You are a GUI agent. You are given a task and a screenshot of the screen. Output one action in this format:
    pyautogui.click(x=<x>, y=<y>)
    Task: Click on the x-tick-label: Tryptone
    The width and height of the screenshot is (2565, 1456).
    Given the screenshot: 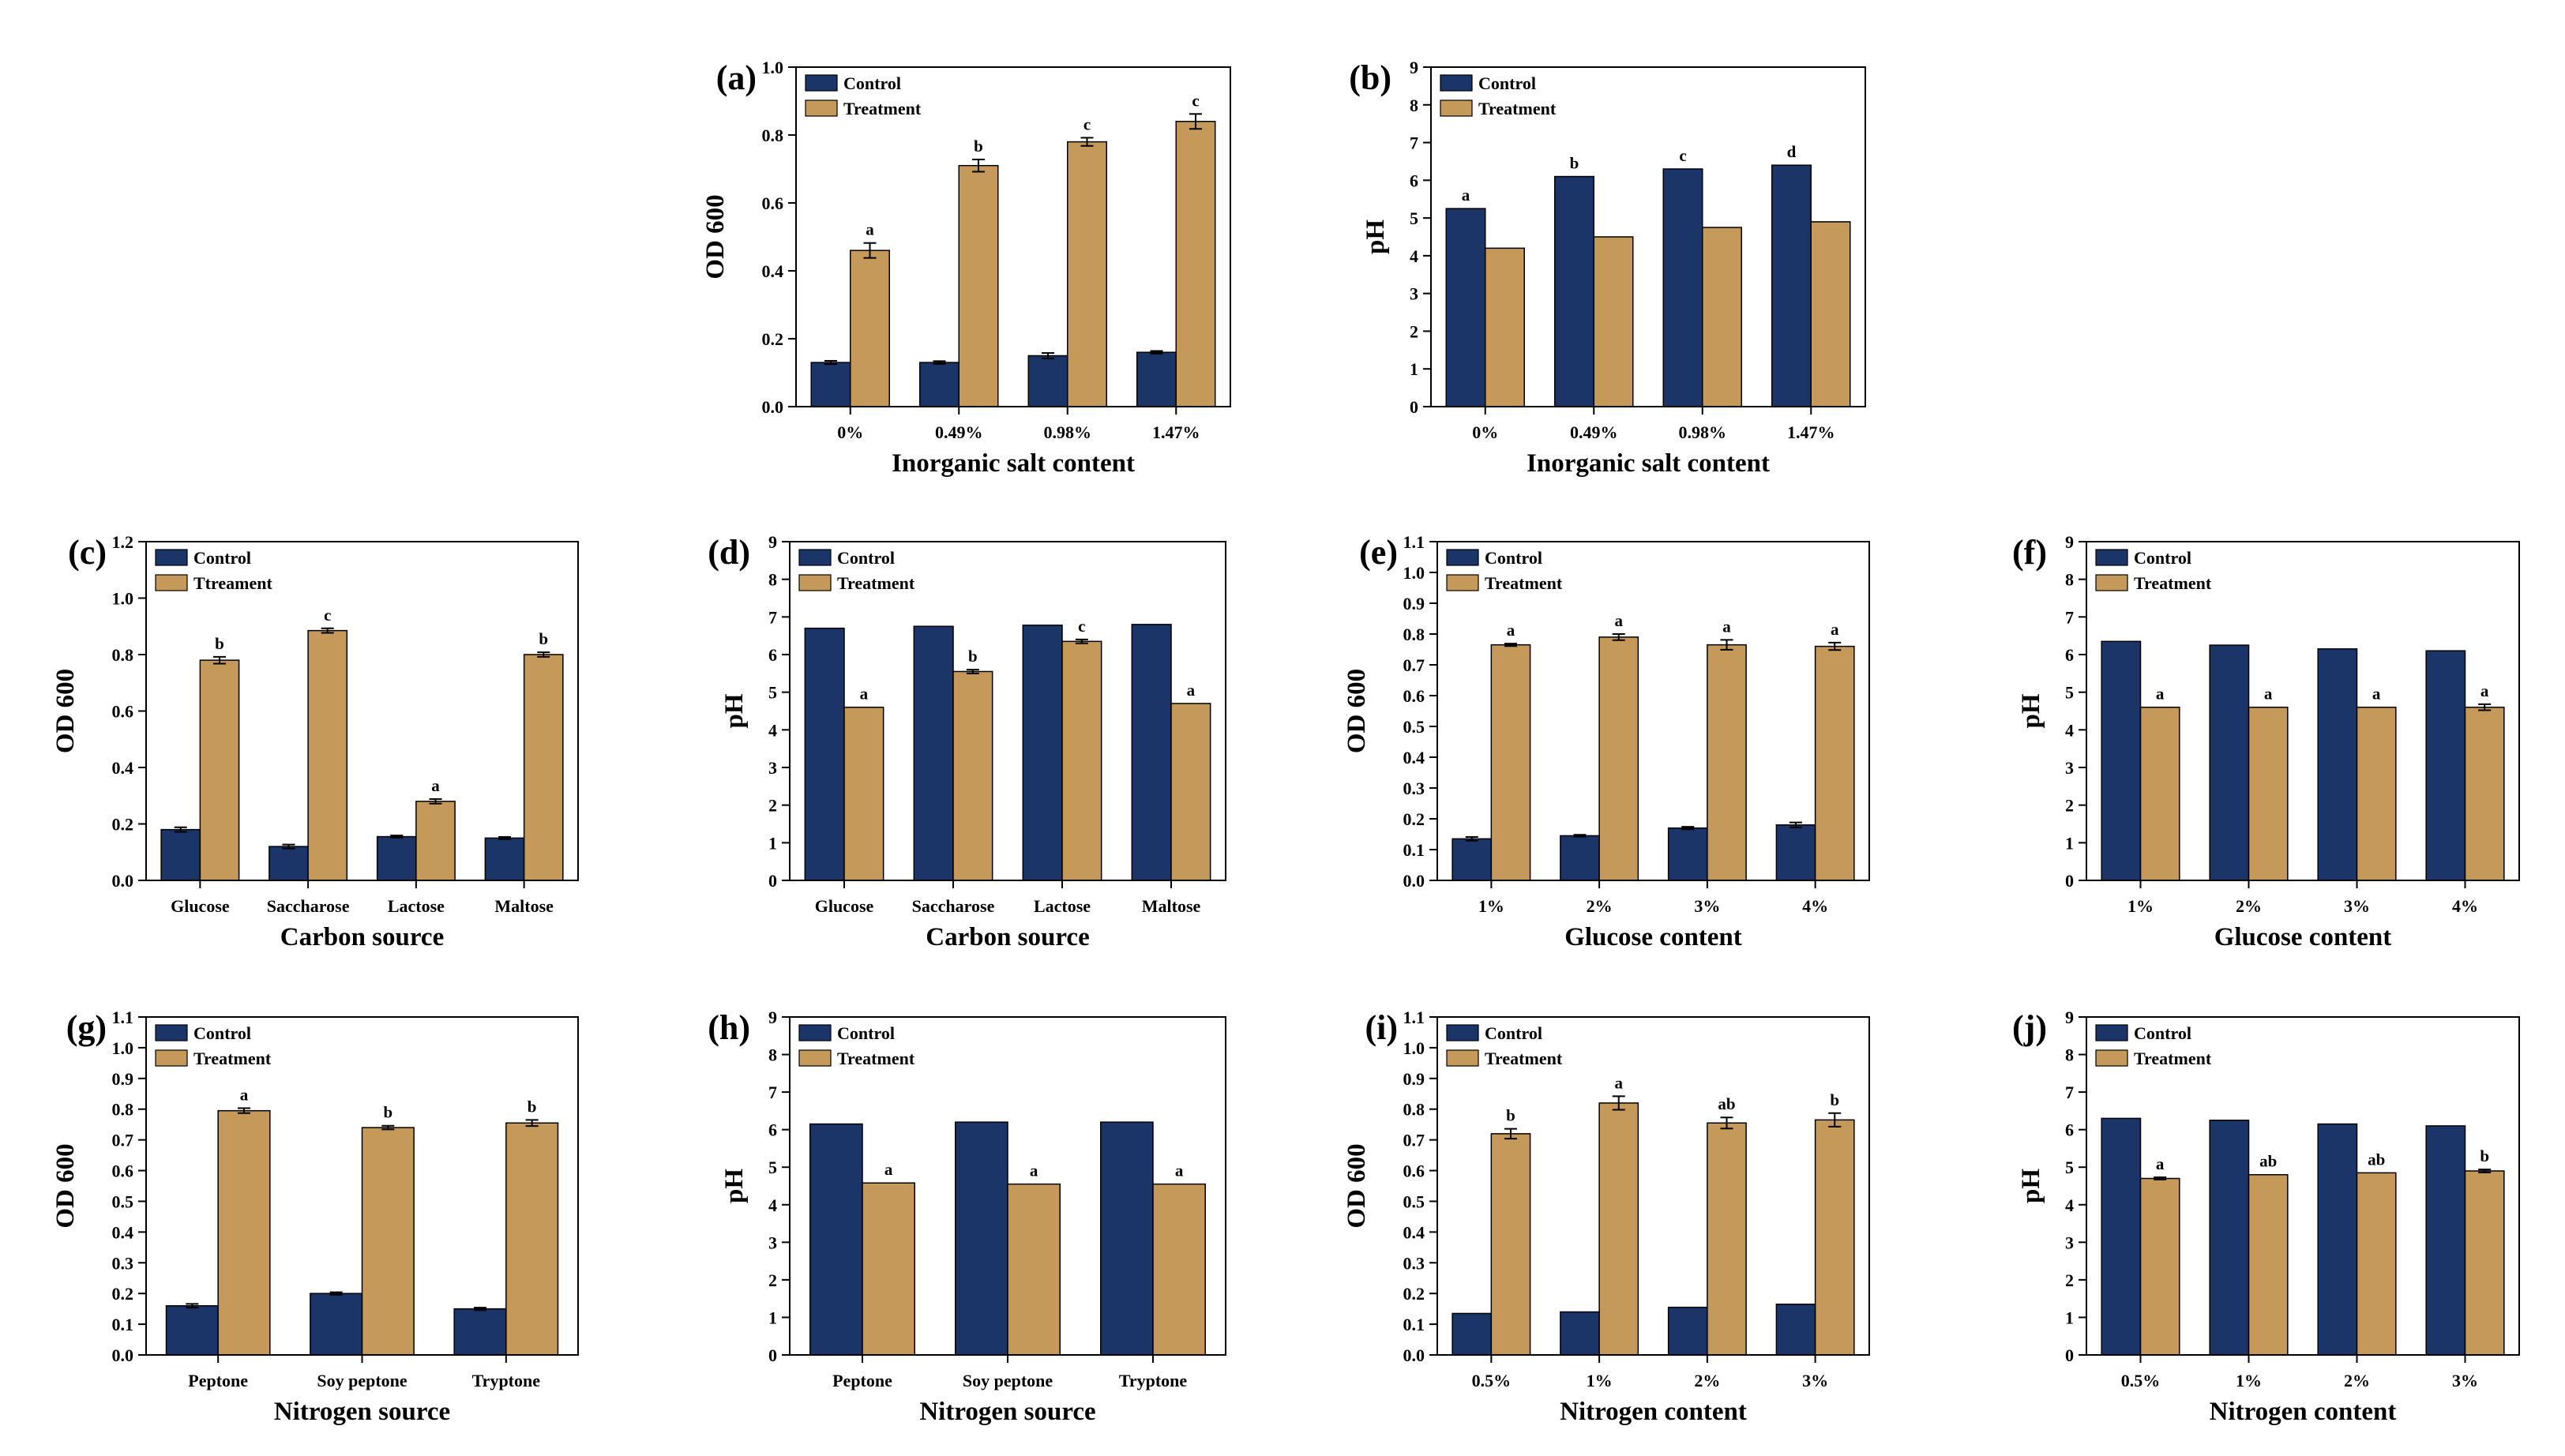 What is the action you would take?
    pyautogui.click(x=507, y=1380)
    